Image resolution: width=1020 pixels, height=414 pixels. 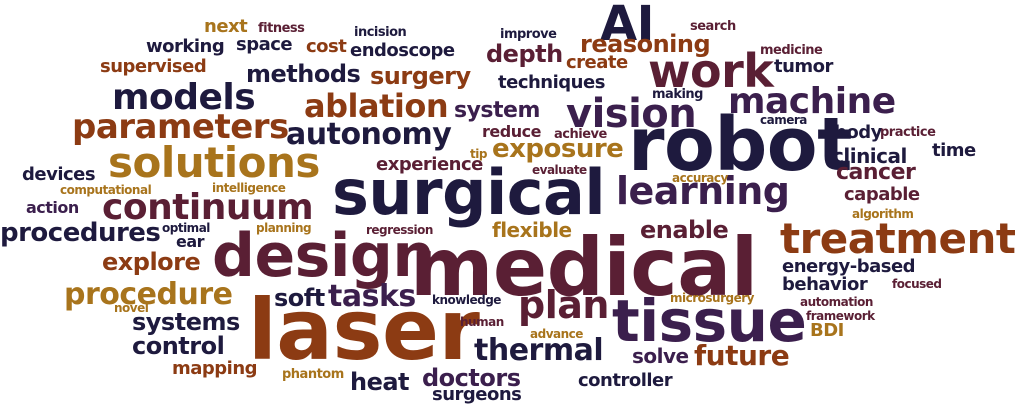 I want to click on word-reasoning: reasoning, so click(x=645, y=44).